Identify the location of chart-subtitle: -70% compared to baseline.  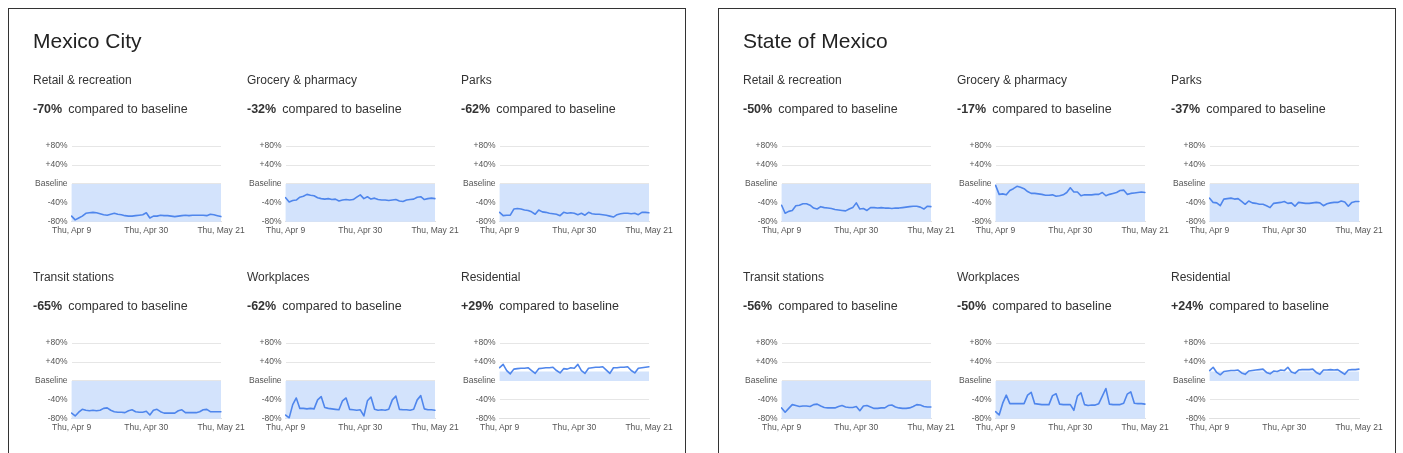
(110, 109).